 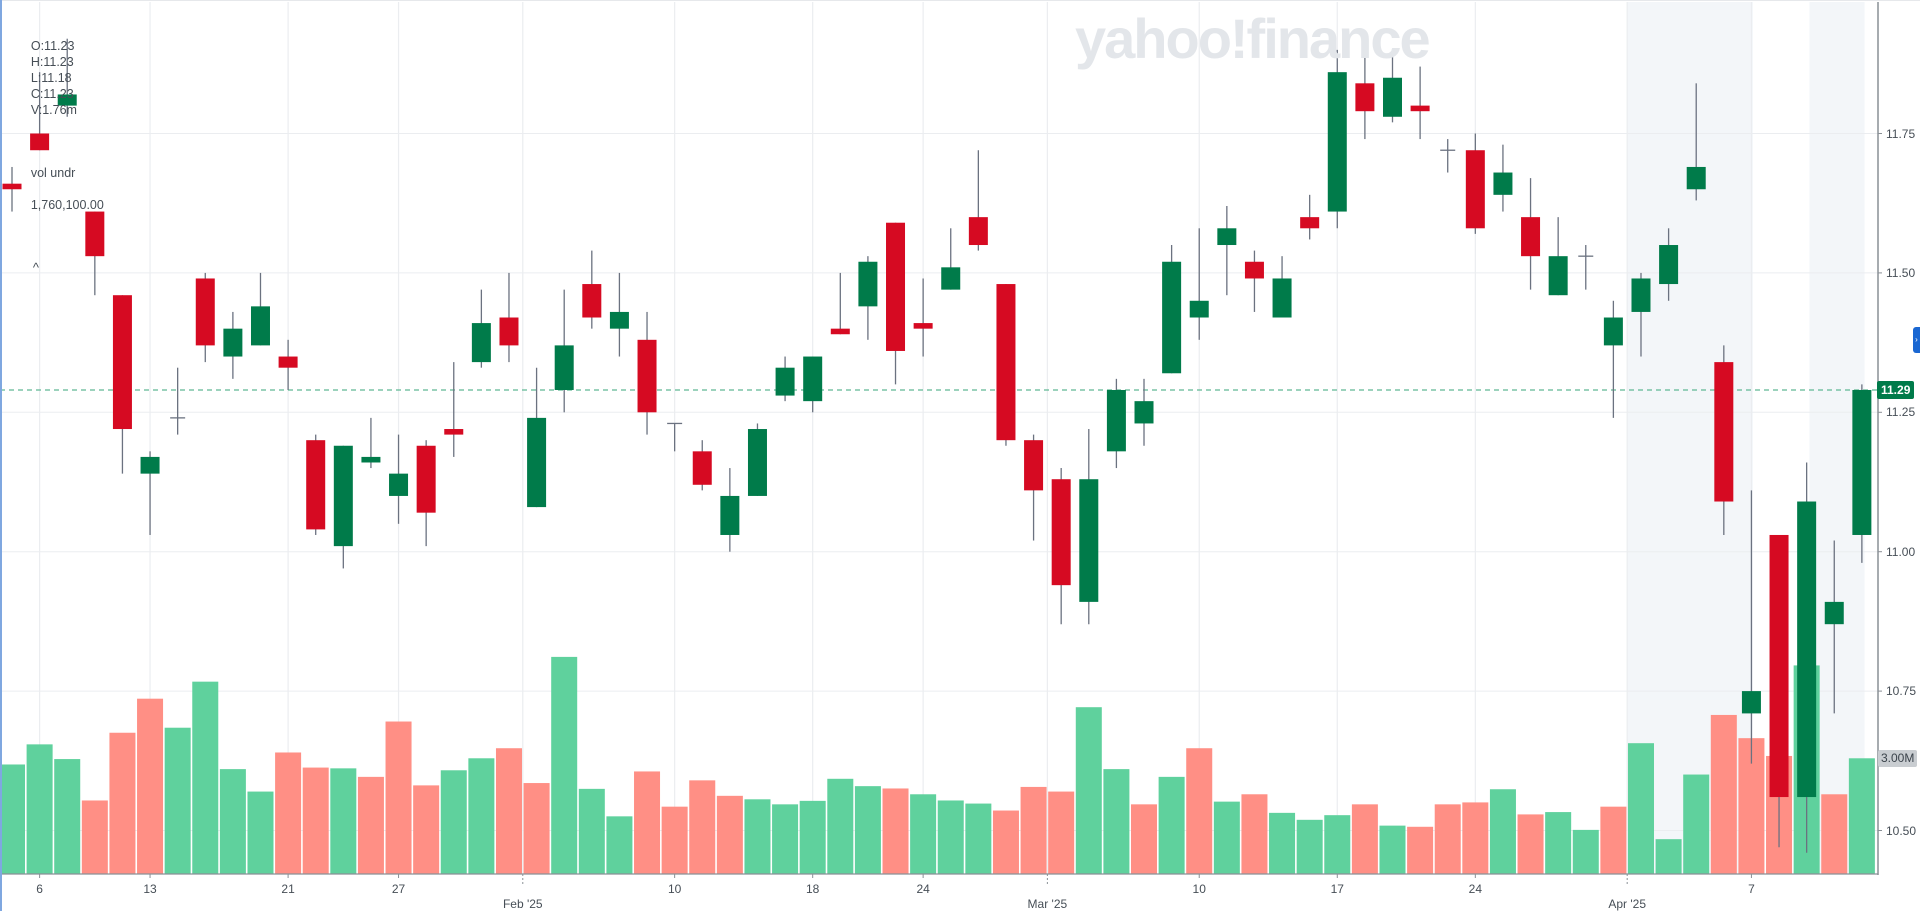 I want to click on collapse-legend-icon: ^, so click(x=35, y=267).